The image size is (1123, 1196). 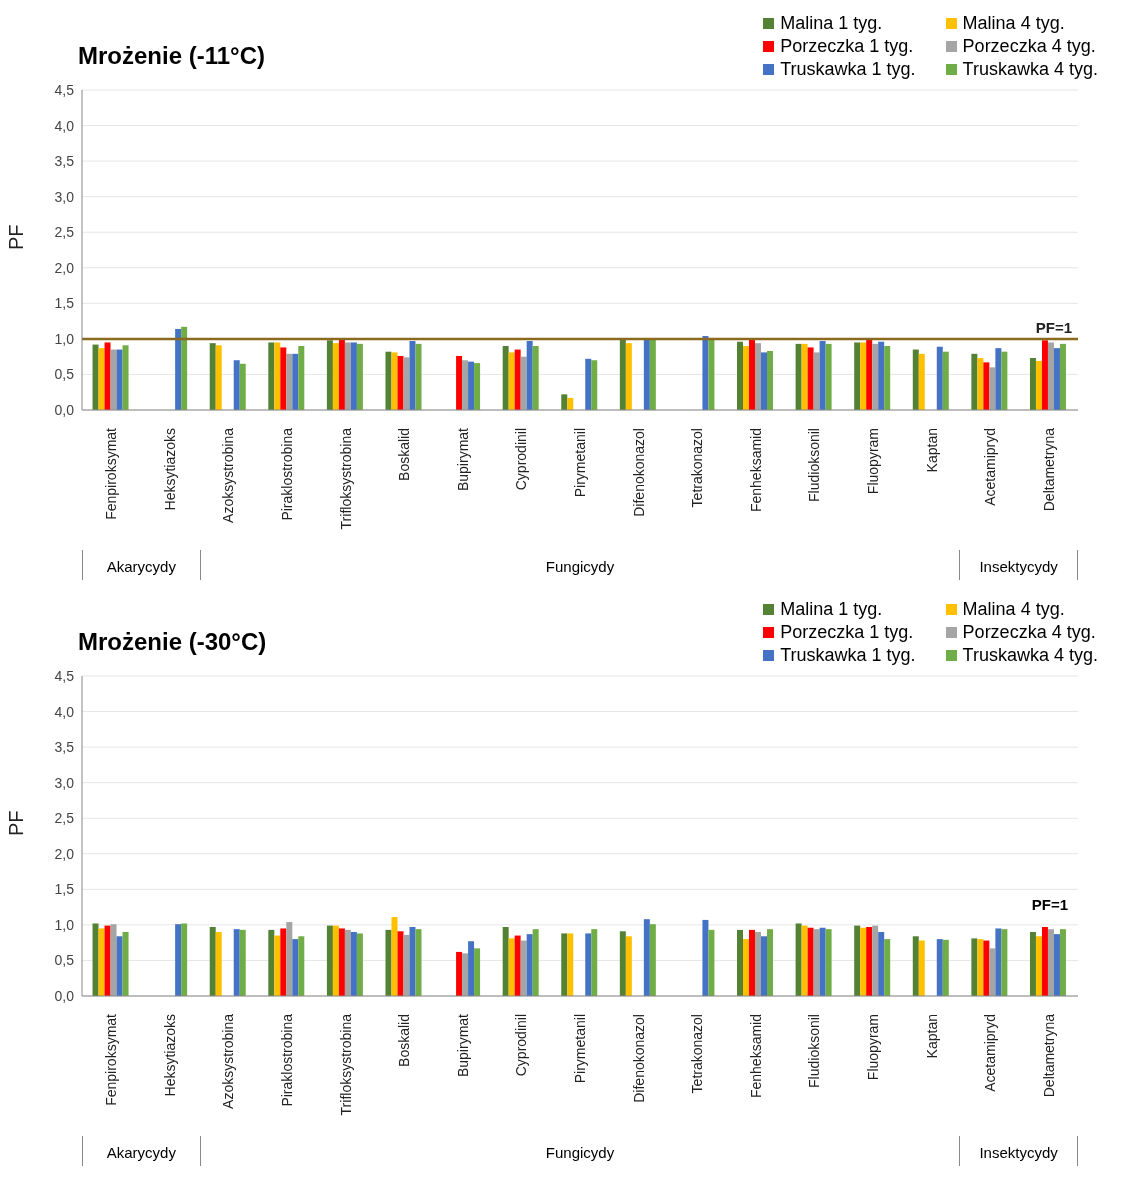 What do you see at coordinates (1029, 69) in the screenshot?
I see `legend-label: Truskawka 4 tyg.` at bounding box center [1029, 69].